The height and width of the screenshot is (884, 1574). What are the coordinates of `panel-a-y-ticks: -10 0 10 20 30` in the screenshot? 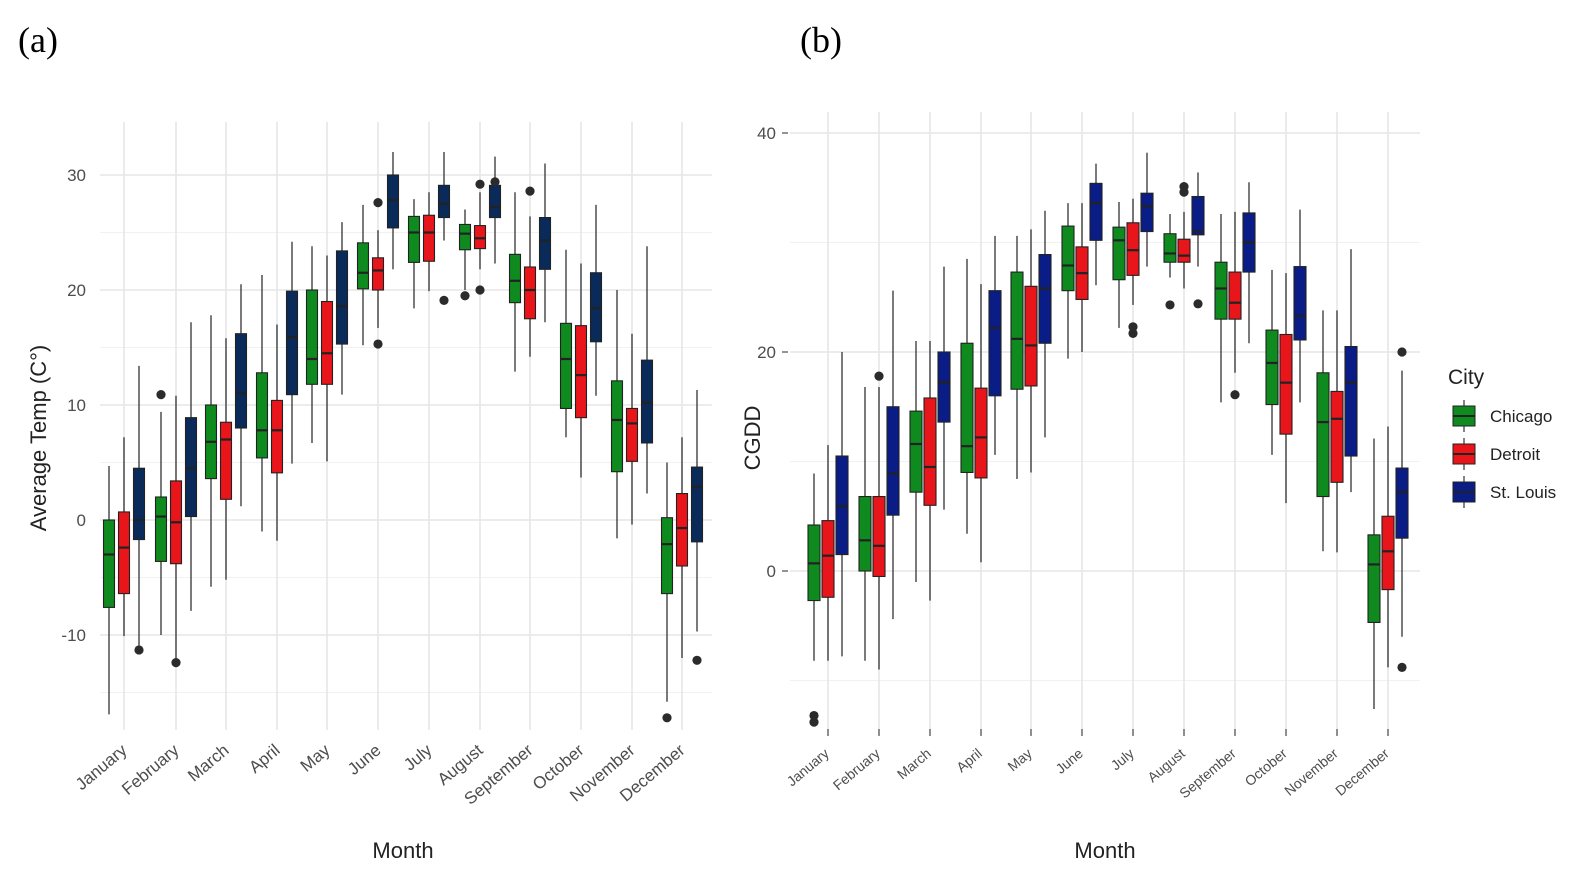 It's located at (73, 405).